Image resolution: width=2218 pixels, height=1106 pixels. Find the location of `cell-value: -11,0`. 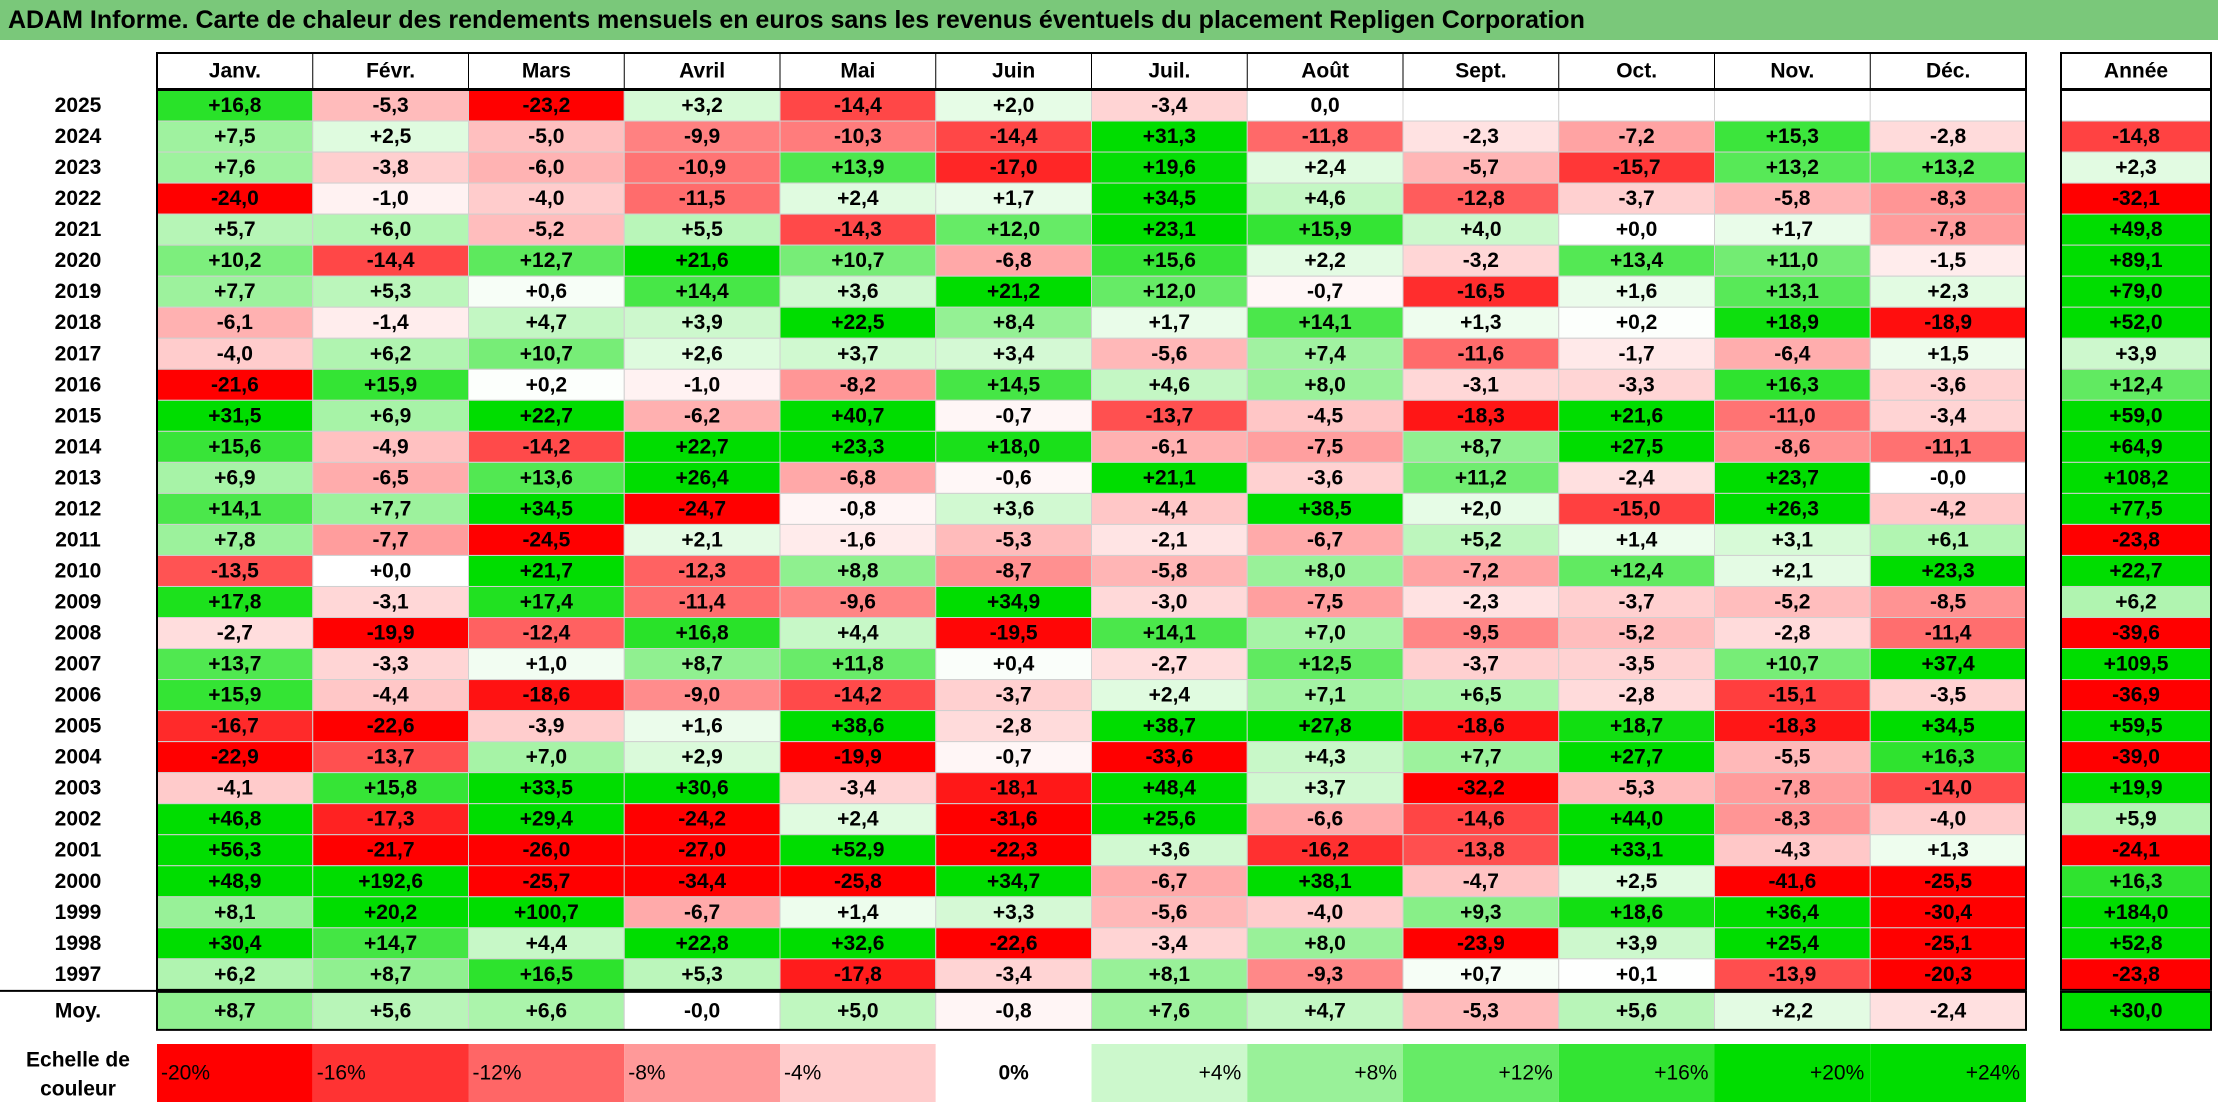

cell-value: -11,0 is located at coordinates (1792, 415).